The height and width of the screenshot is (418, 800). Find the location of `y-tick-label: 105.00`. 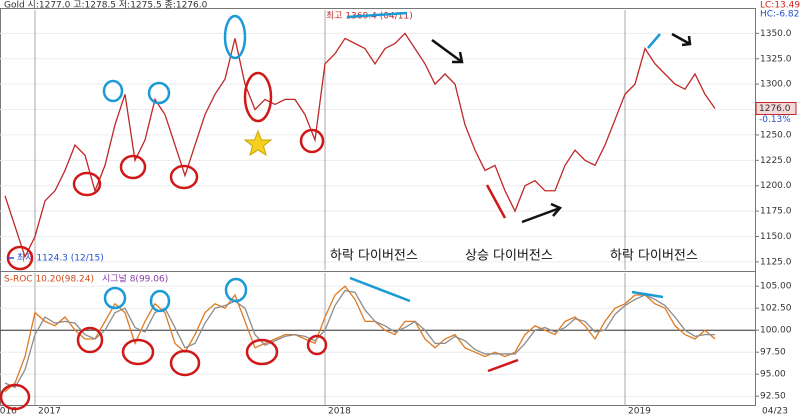

y-tick-label: 105.00 is located at coordinates (776, 287).